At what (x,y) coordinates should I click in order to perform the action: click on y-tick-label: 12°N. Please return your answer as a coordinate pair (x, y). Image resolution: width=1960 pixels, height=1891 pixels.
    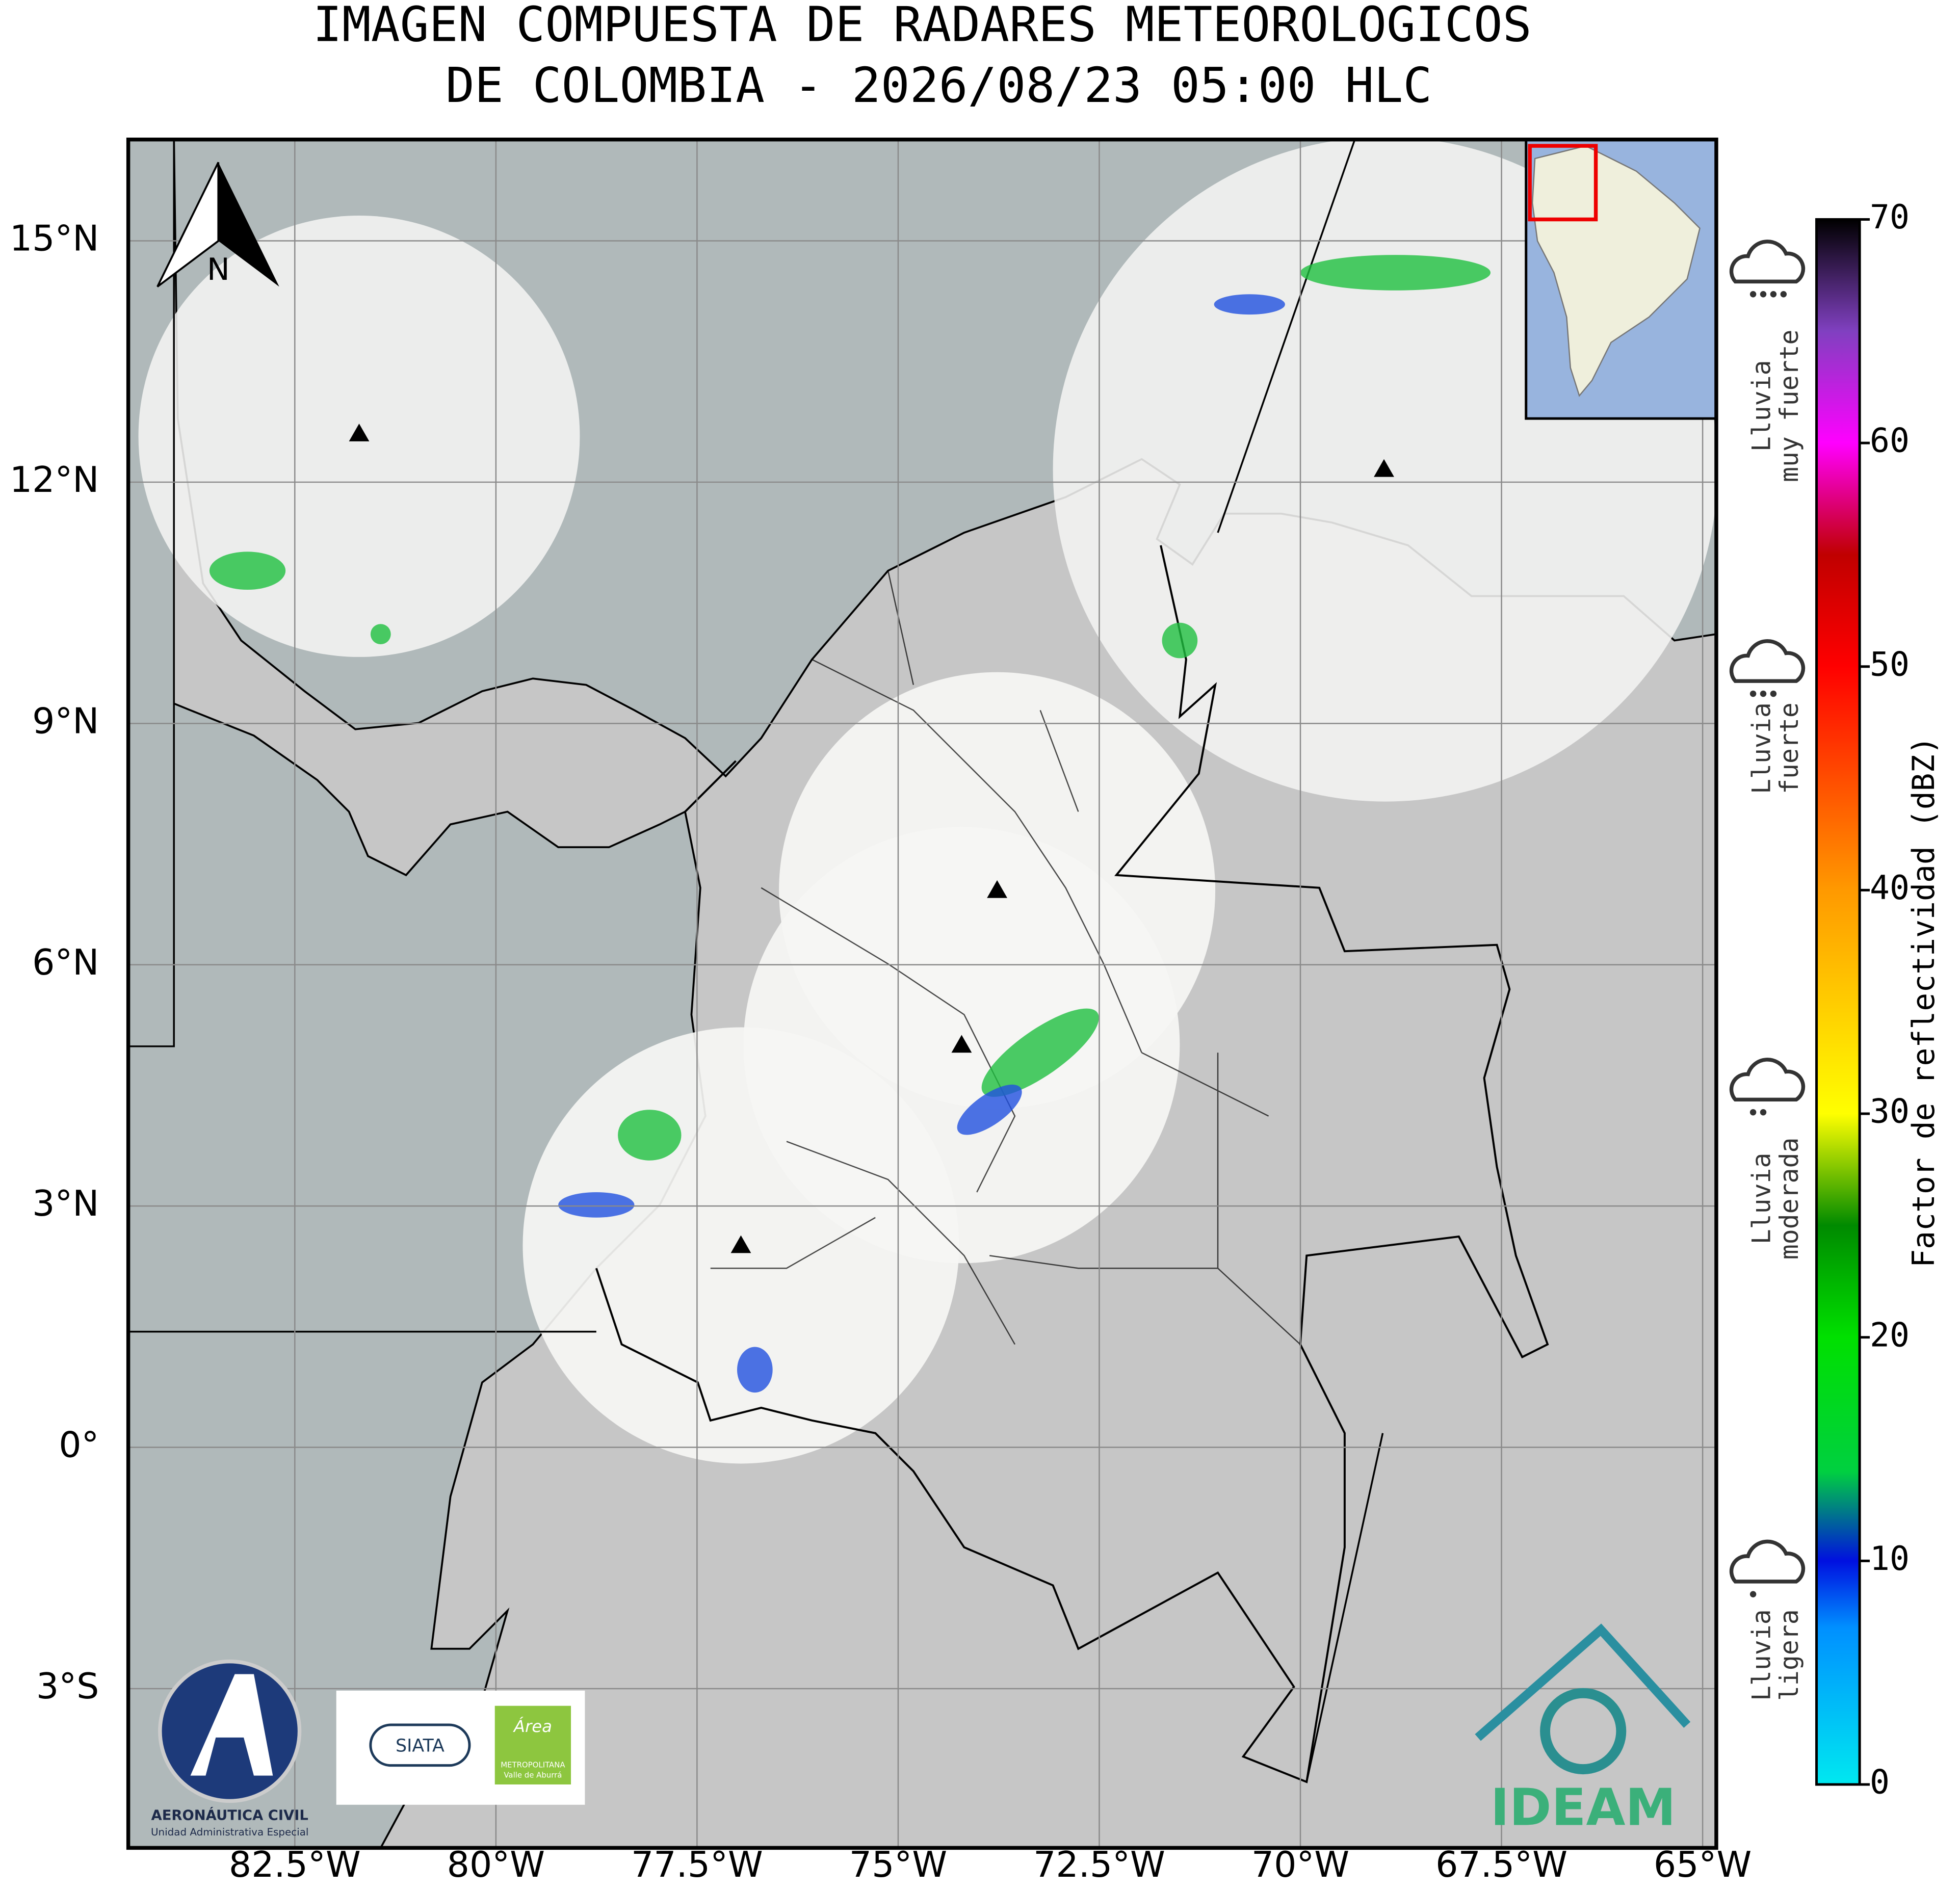
    Looking at the image, I should click on (54, 480).